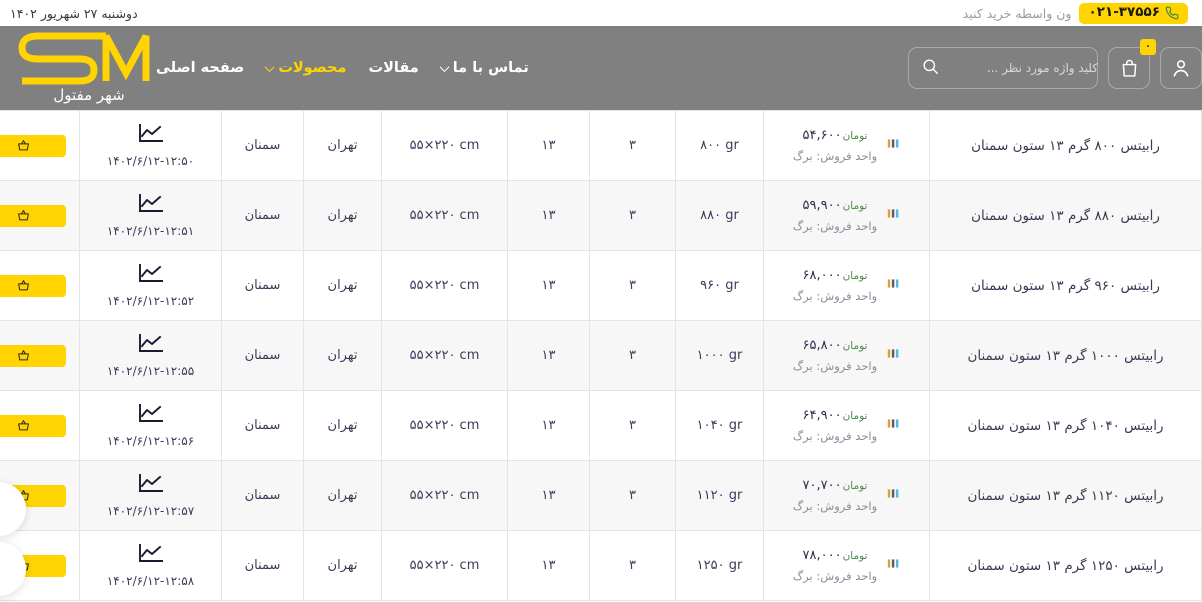 This screenshot has width=1202, height=602. Describe the element at coordinates (601, 68) in the screenshot. I see `site-header: ۰ تماس با ما مقالات محصولات صفحه اصلی` at that location.